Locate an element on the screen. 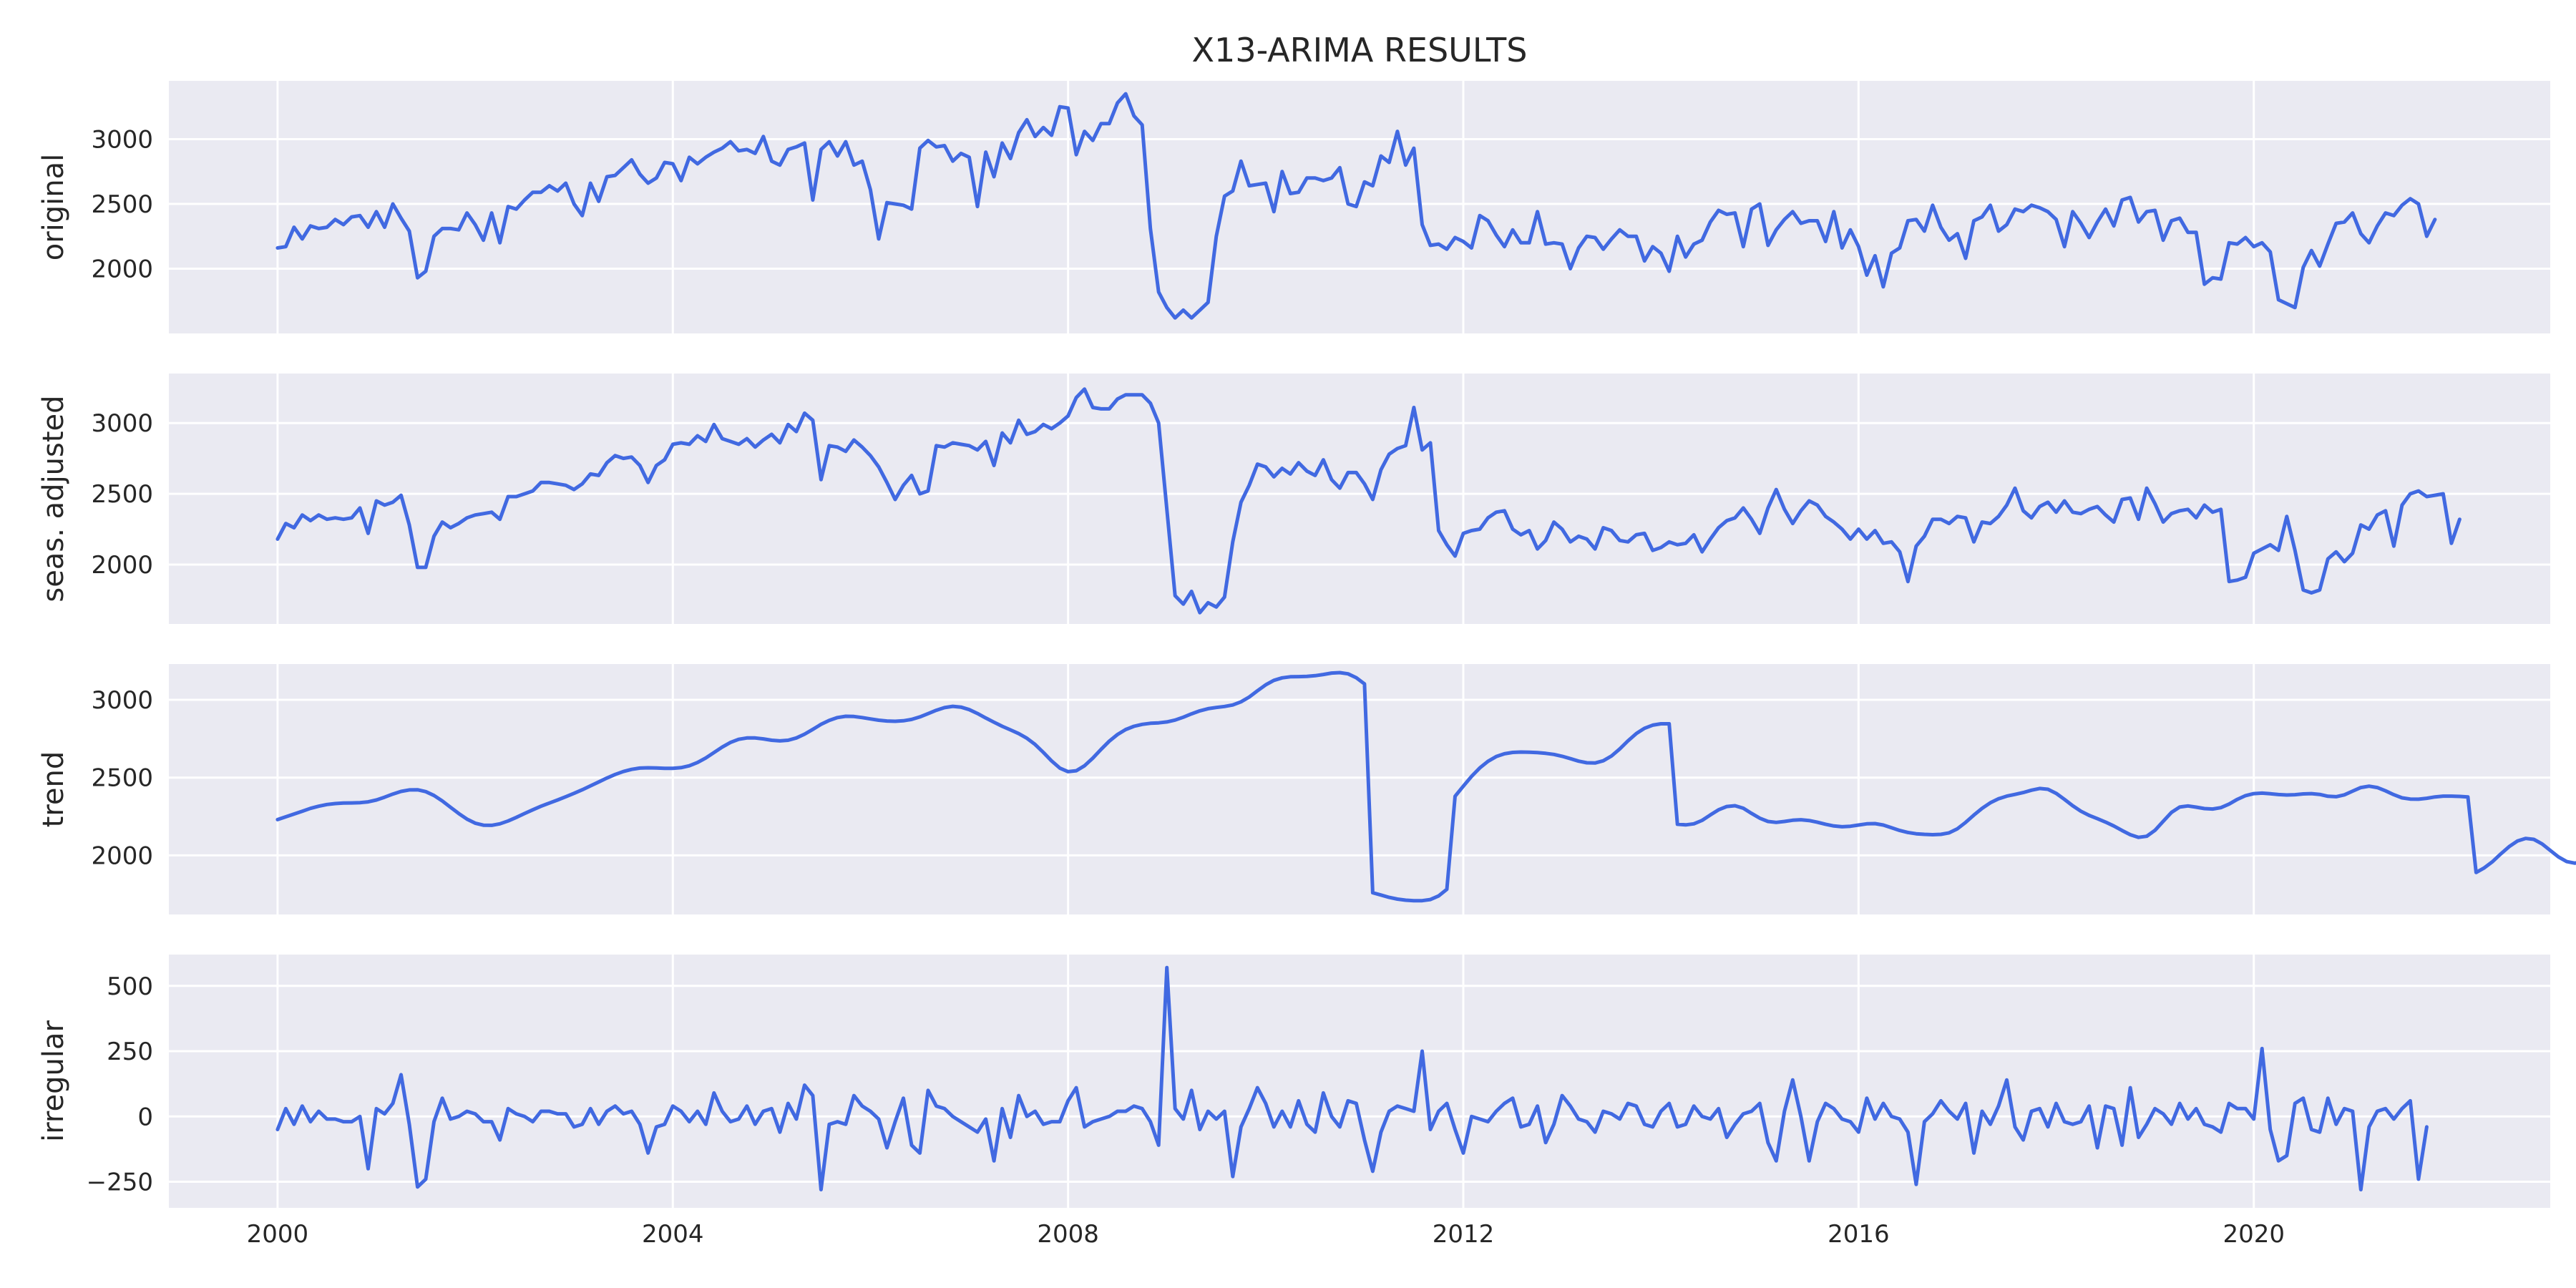 The height and width of the screenshot is (1288, 2576). y-tick-label: 250 is located at coordinates (130, 1052).